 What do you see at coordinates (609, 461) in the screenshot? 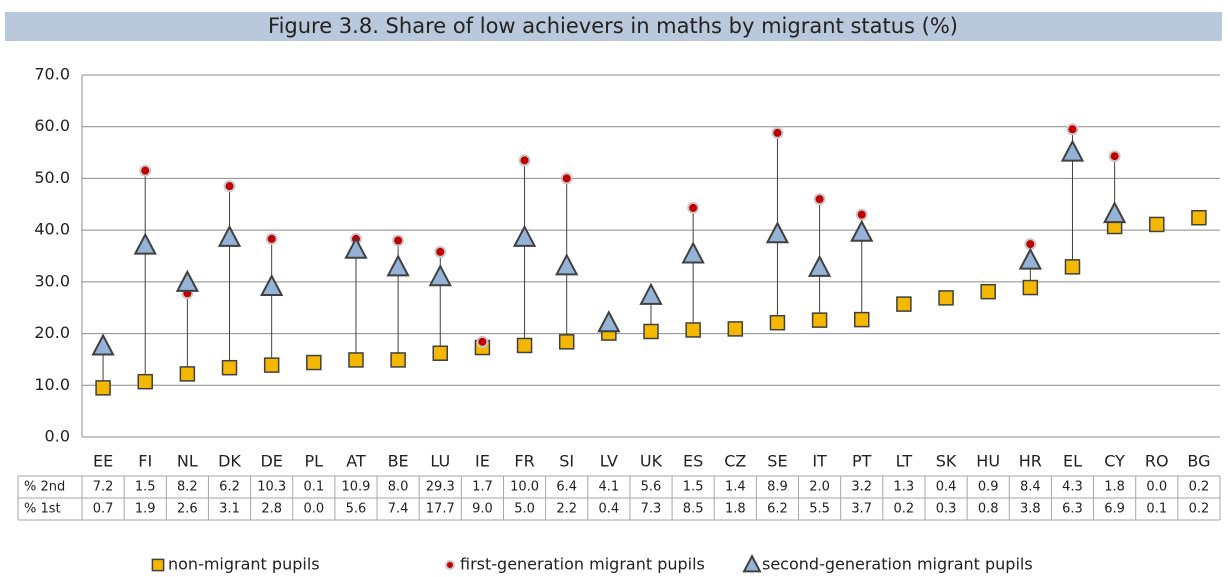
I see `x-tick-label: LV` at bounding box center [609, 461].